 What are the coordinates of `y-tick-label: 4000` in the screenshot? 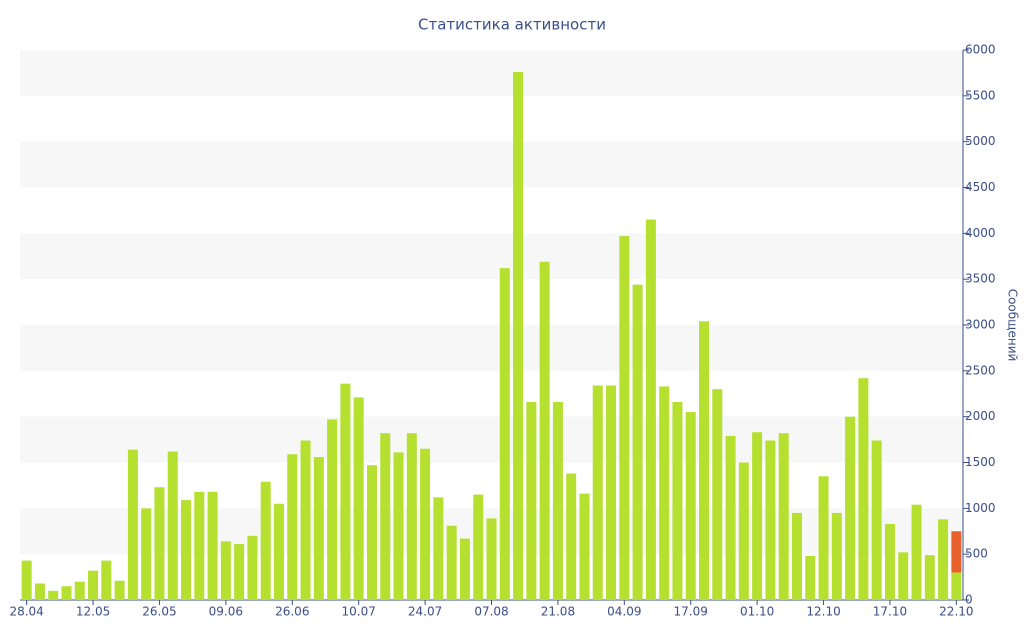 It's located at (980, 233).